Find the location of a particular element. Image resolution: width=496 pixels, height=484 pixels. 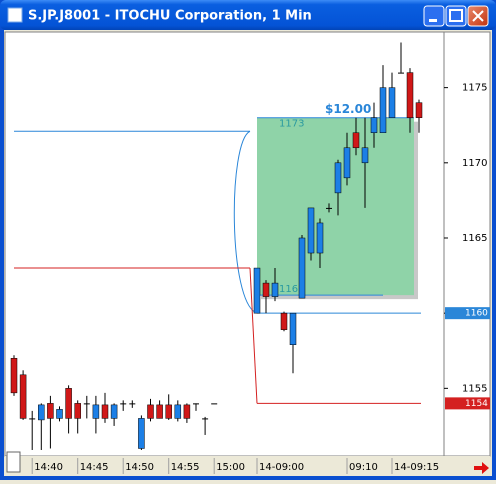

x-tick-label: 09:10 is located at coordinates (363, 467).